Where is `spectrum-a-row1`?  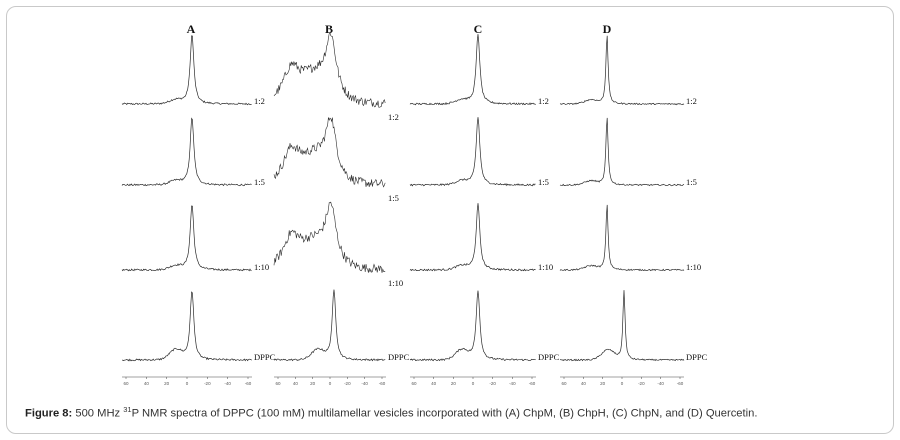 spectrum-a-row1 is located at coordinates (186, 70).